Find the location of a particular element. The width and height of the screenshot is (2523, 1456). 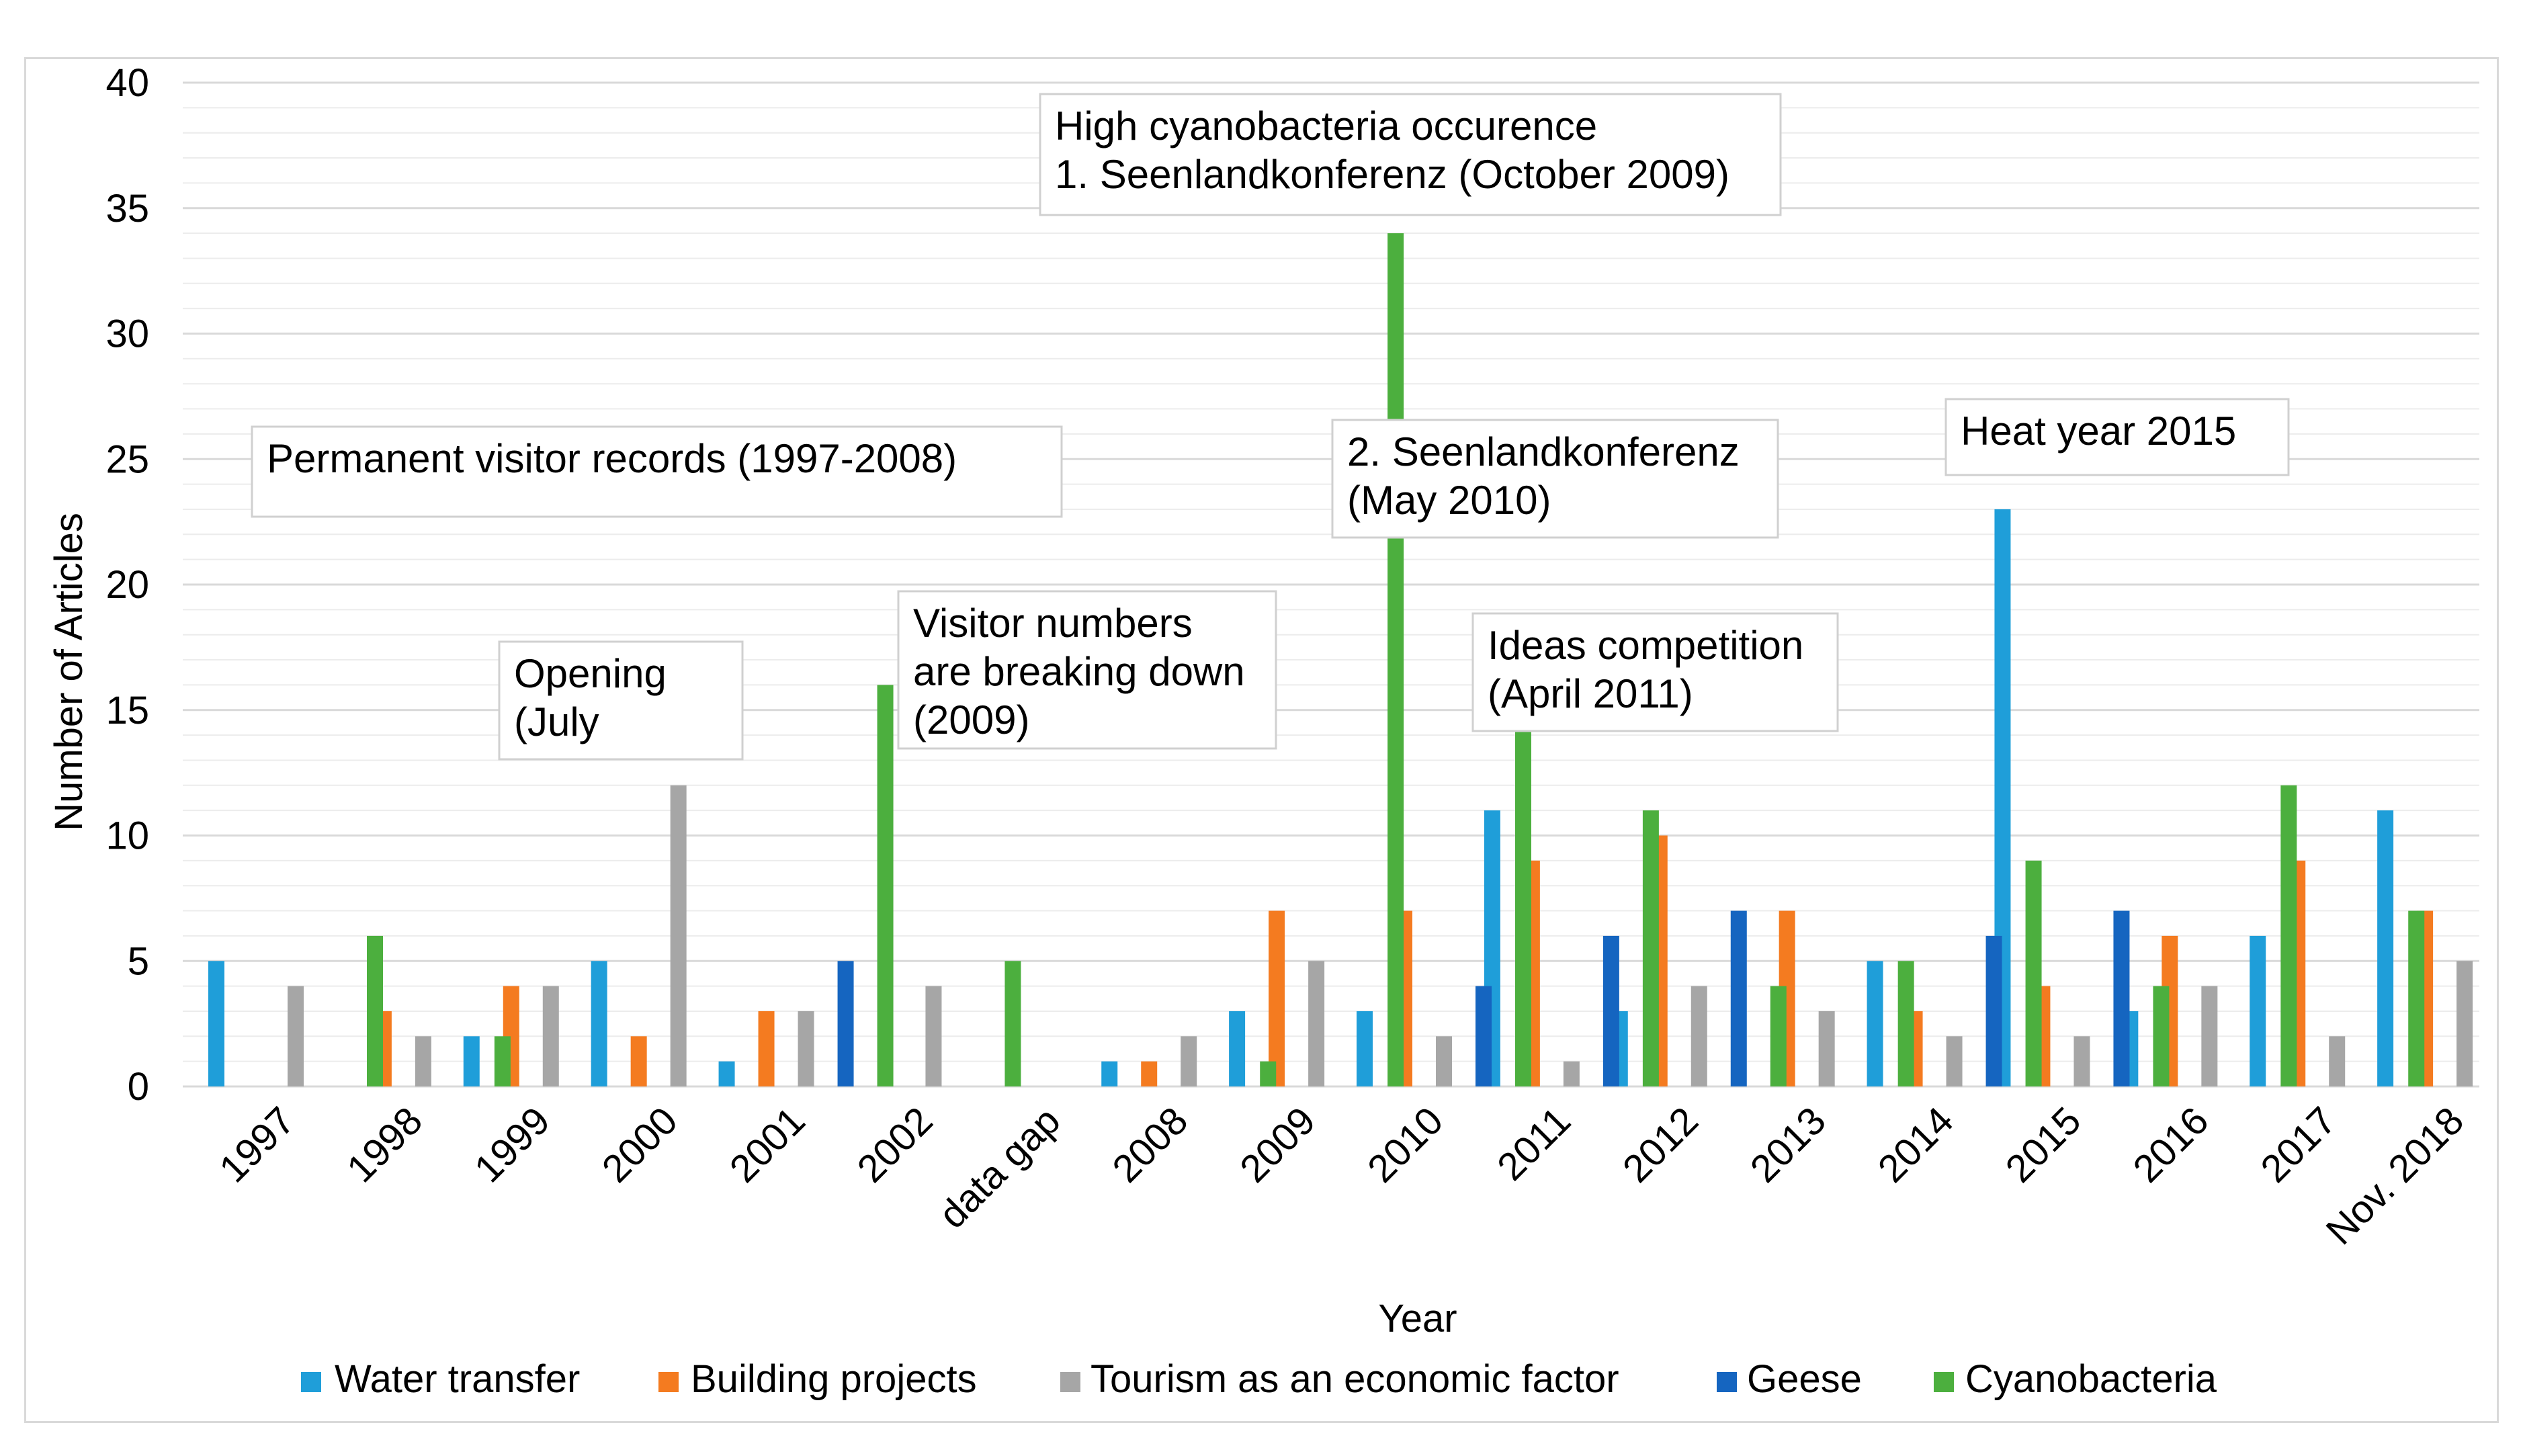

annotation-text: (July is located at coordinates (556, 721).